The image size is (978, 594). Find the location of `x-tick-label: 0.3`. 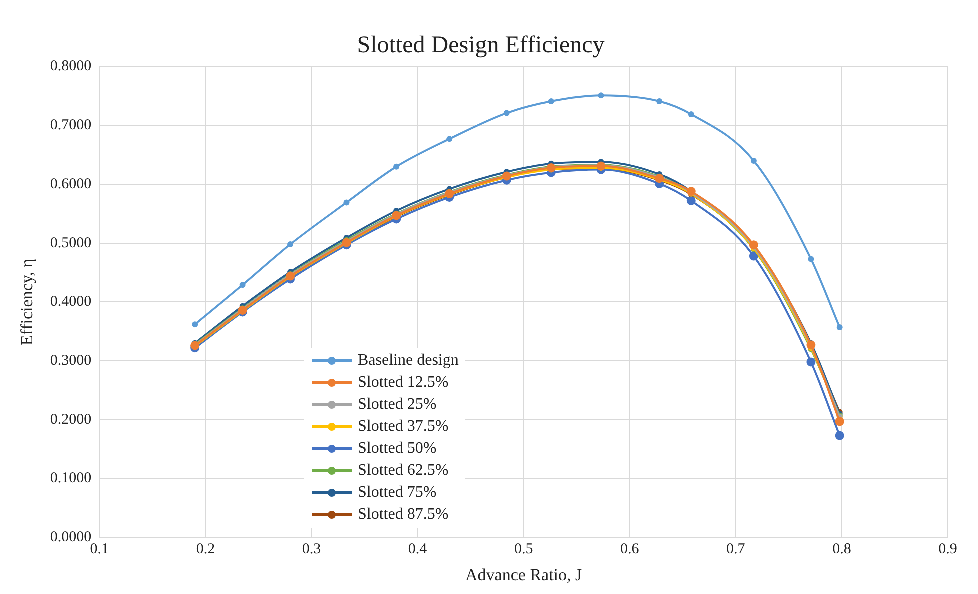

x-tick-label: 0.3 is located at coordinates (312, 550).